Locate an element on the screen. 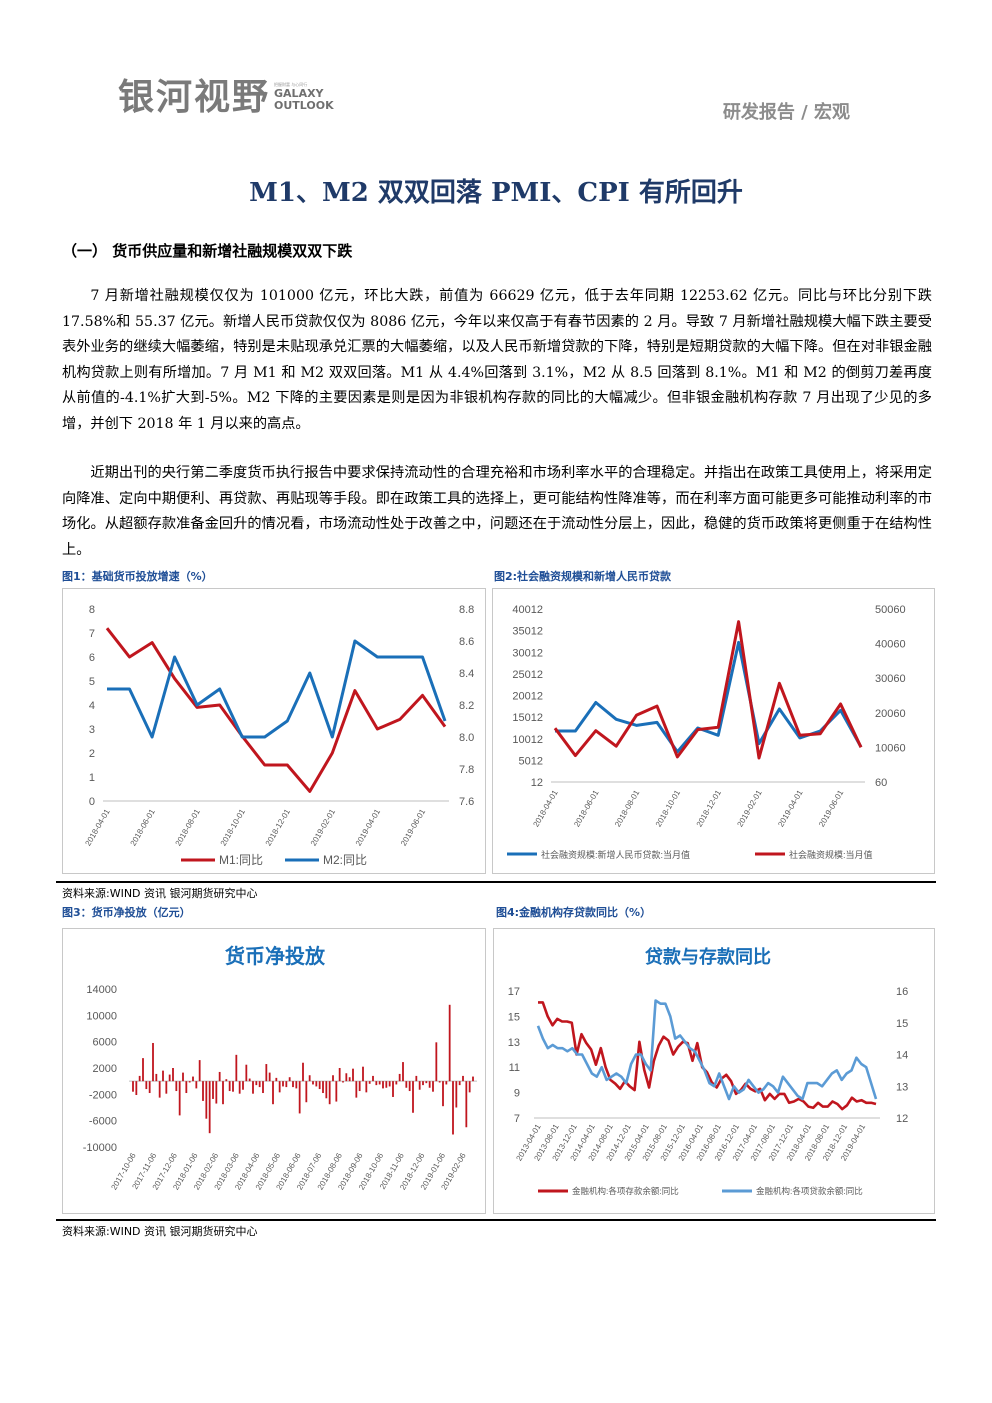  right-tick-label: 40060 is located at coordinates (890, 645).